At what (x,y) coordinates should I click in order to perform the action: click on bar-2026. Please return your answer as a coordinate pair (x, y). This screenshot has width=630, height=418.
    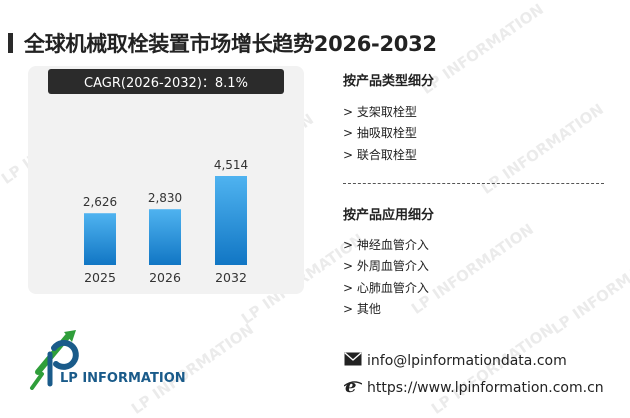
    Looking at the image, I should click on (165, 237).